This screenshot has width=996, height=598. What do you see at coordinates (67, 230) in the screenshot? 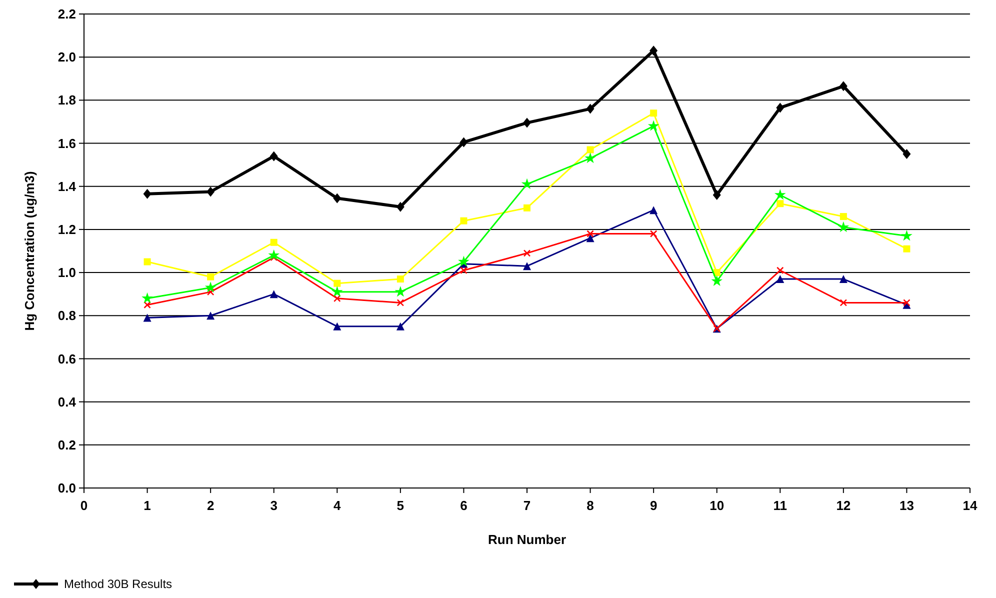
I see `y-tick-label: 1.2` at bounding box center [67, 230].